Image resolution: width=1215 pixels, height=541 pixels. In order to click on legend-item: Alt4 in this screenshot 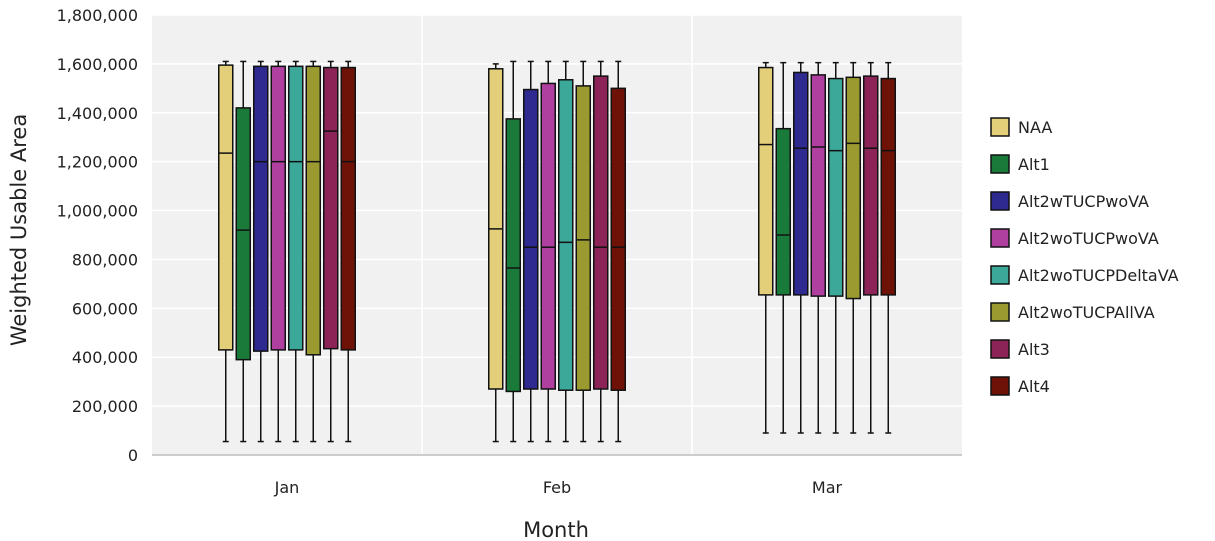, I will do `click(1020, 386)`.